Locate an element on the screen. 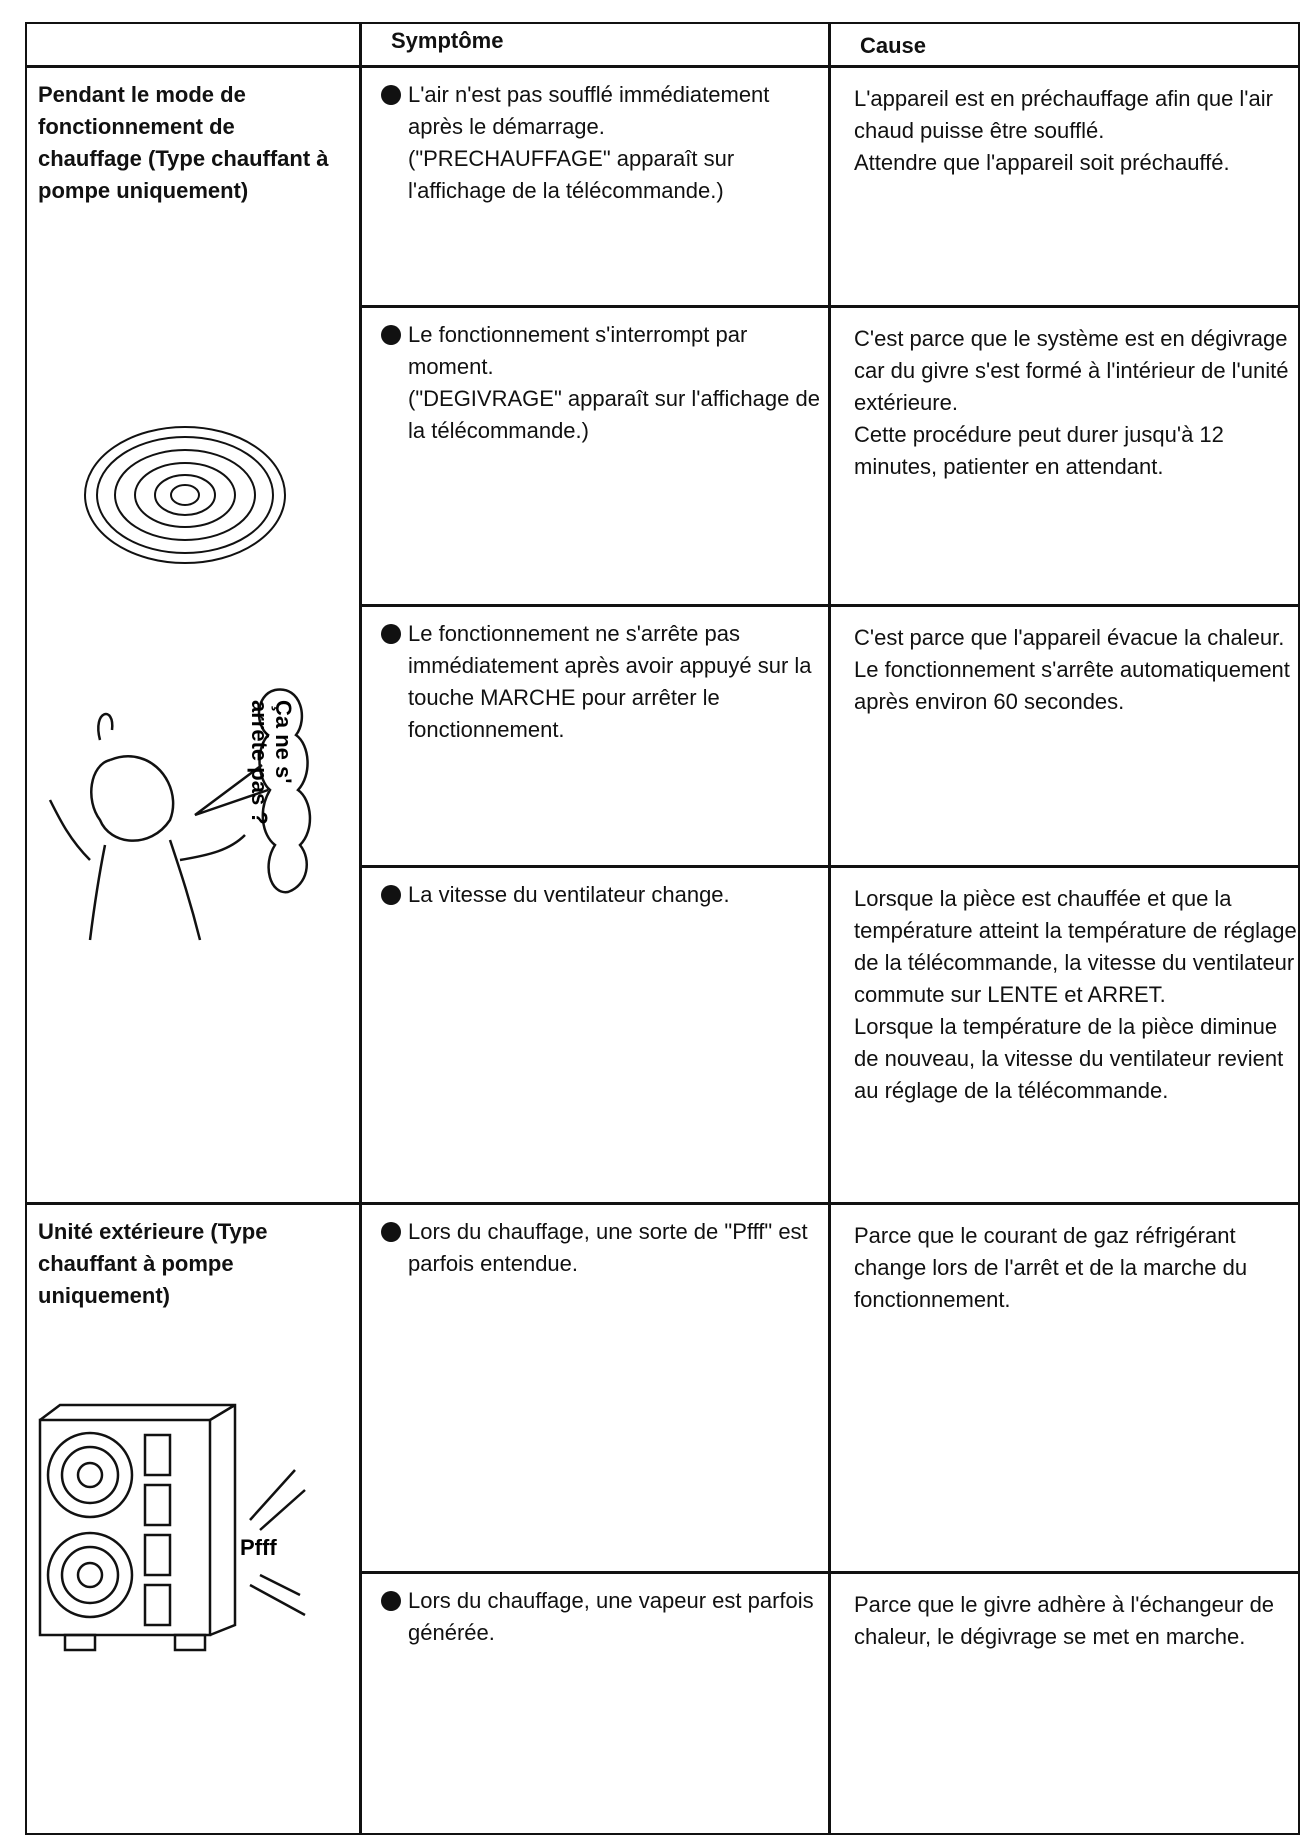 The image size is (1306, 1840). ceiling-unit is located at coordinates (185, 495).